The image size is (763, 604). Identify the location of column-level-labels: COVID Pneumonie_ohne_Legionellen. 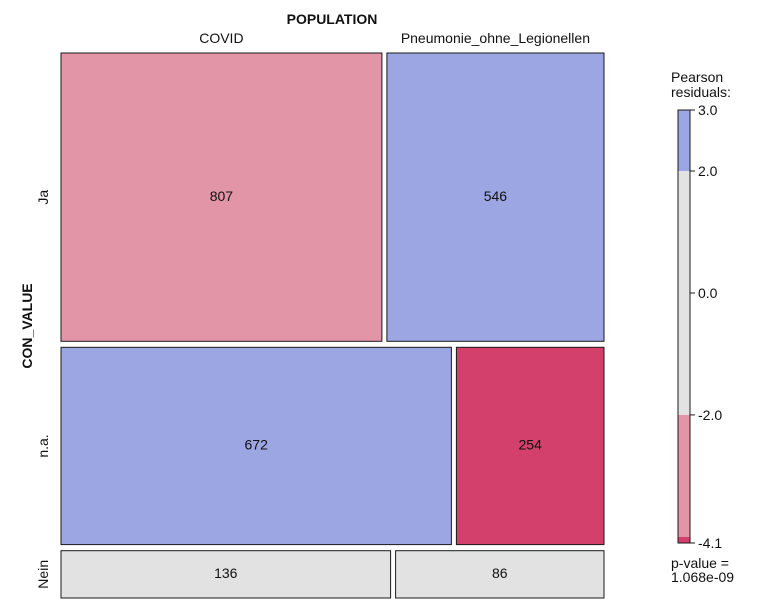
(394, 38).